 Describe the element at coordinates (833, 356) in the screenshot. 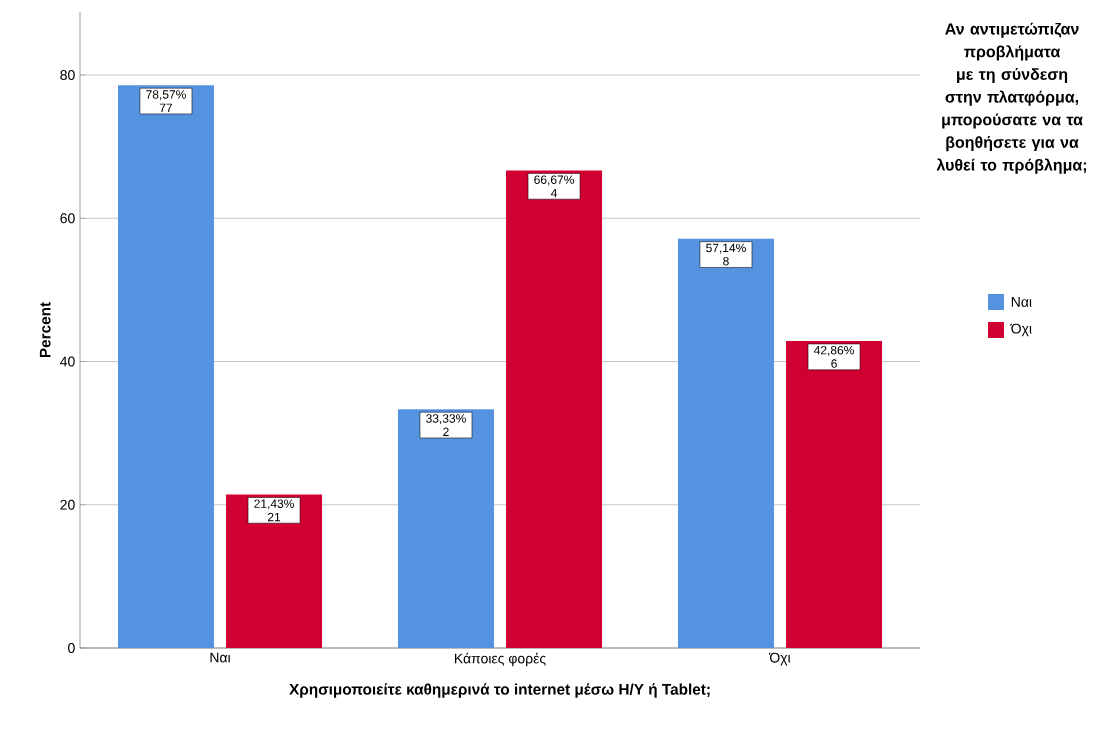

I see `data-label: 42,86% 6` at that location.